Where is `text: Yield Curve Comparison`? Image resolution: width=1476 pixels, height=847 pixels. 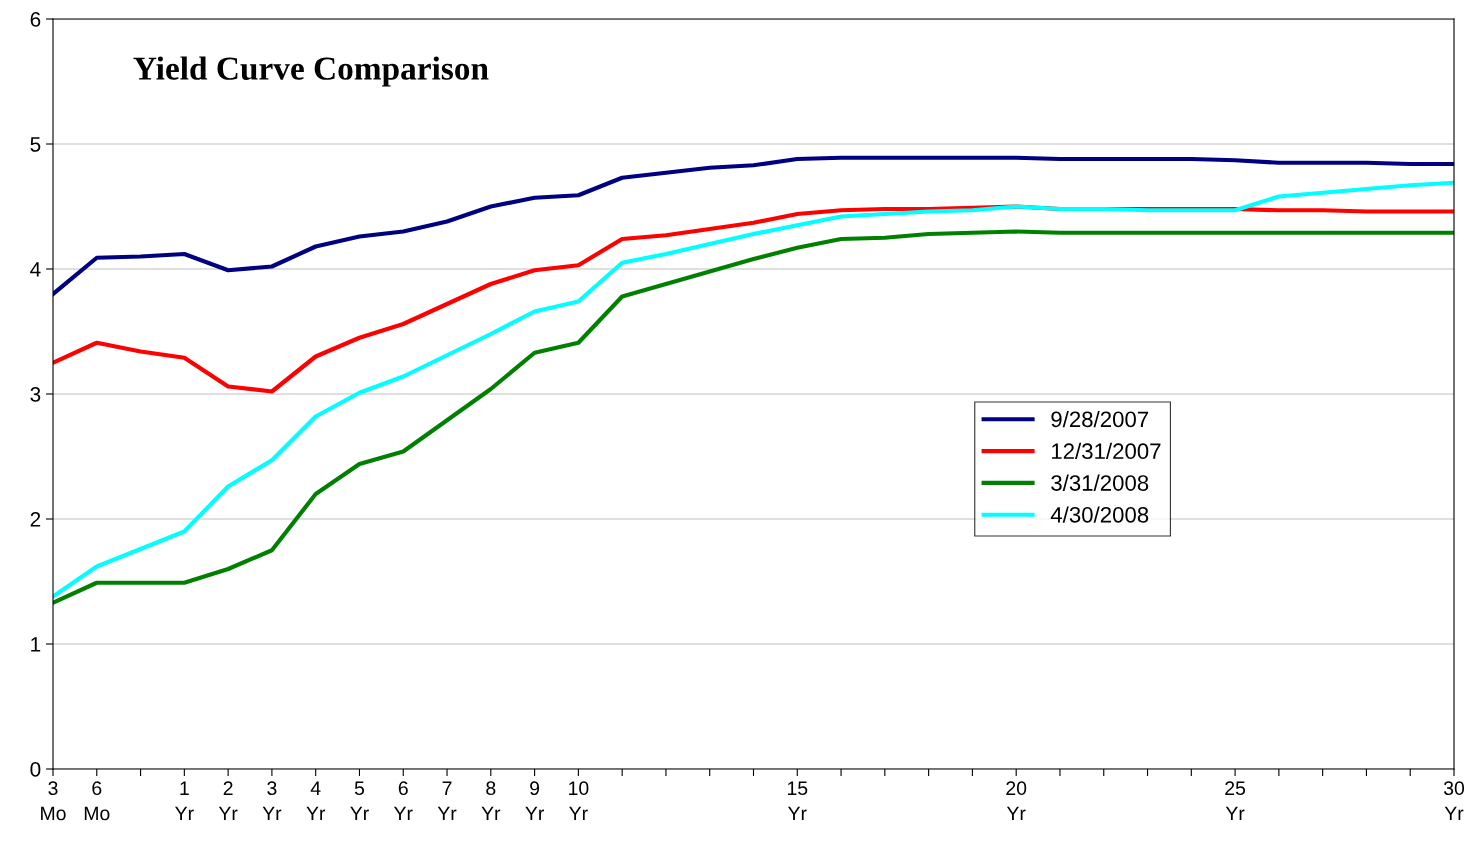 text: Yield Curve Comparison is located at coordinates (311, 71).